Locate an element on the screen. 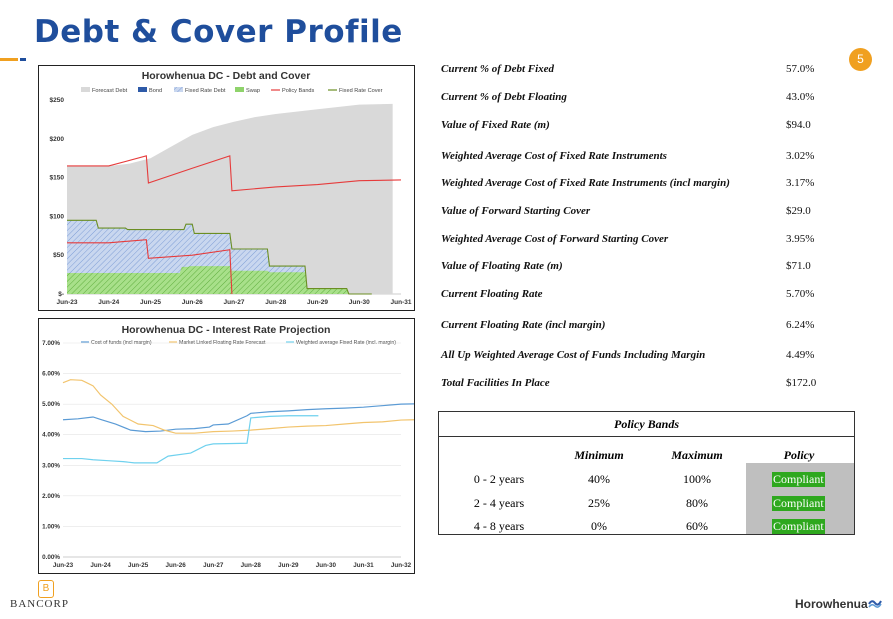 The height and width of the screenshot is (619, 893). y-tick-label: $- is located at coordinates (61, 294).